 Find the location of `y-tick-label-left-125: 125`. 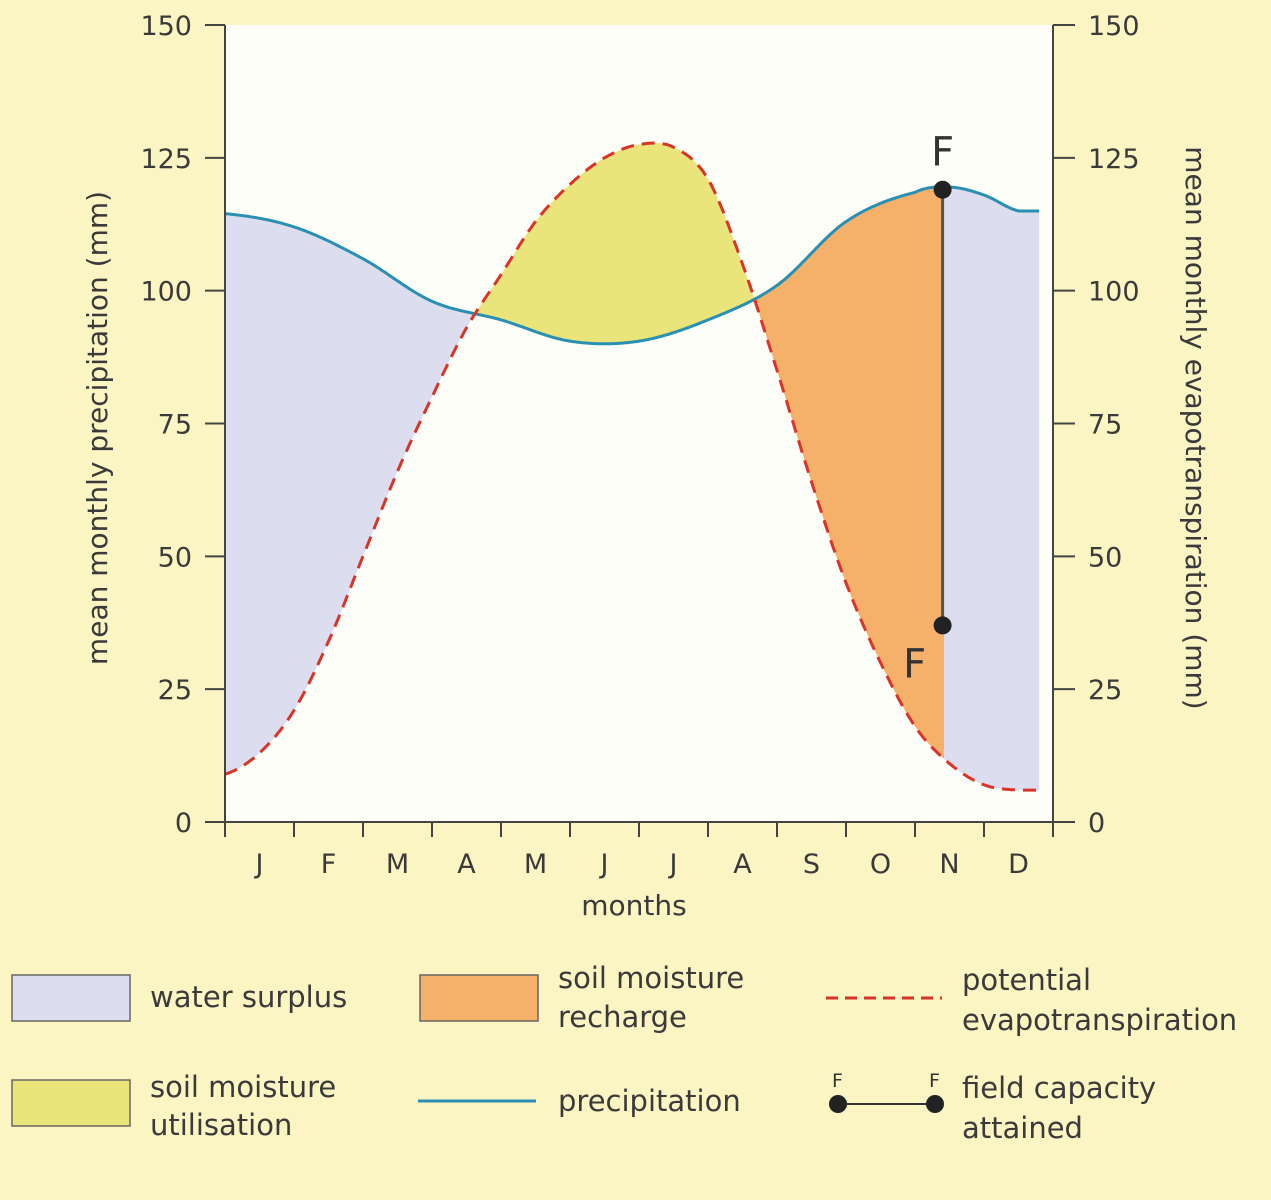

y-tick-label-left-125: 125 is located at coordinates (166, 159).